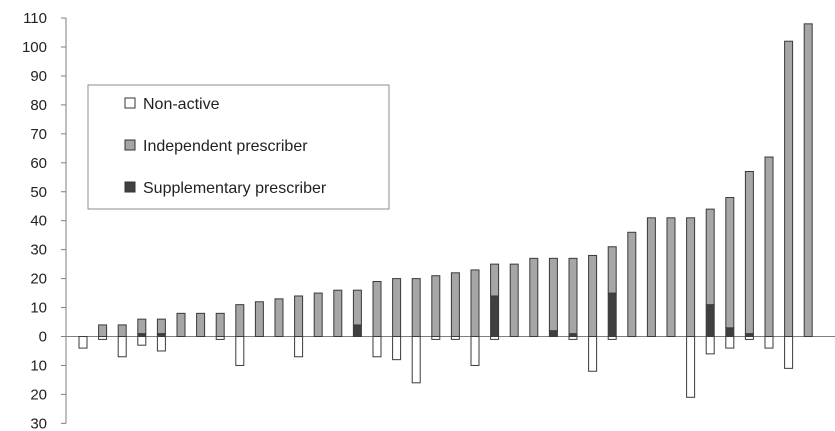  I want to click on y-tick-label: 80, so click(38, 105).